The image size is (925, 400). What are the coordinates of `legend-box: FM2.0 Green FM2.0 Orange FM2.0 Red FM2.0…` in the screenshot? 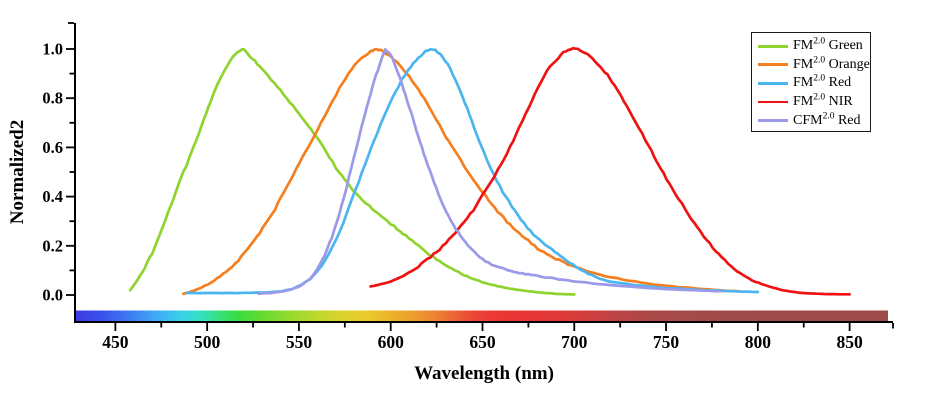 It's located at (811, 82).